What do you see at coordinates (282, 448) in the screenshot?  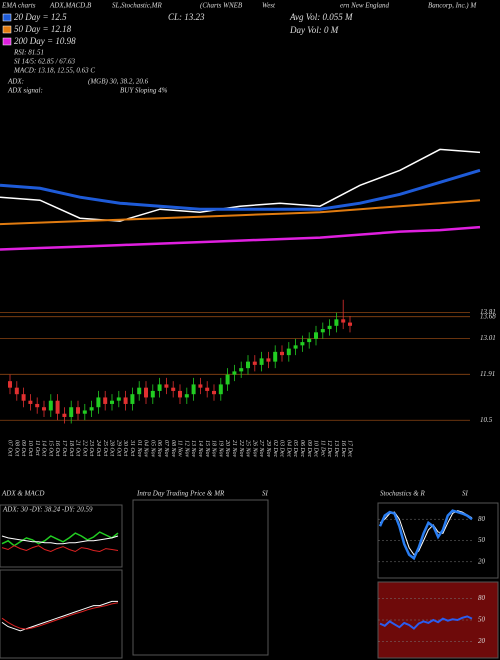 I see `x-tick-label: 03 Dec` at bounding box center [282, 448].